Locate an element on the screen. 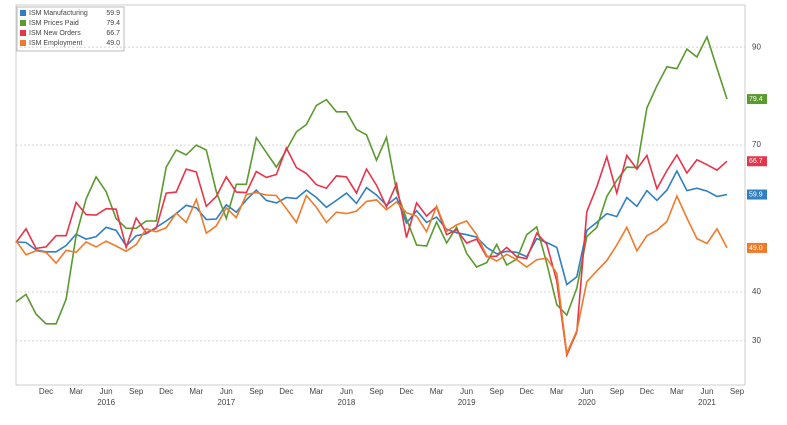 The width and height of the screenshot is (787, 425). legend-value: 59.9 is located at coordinates (113, 13).